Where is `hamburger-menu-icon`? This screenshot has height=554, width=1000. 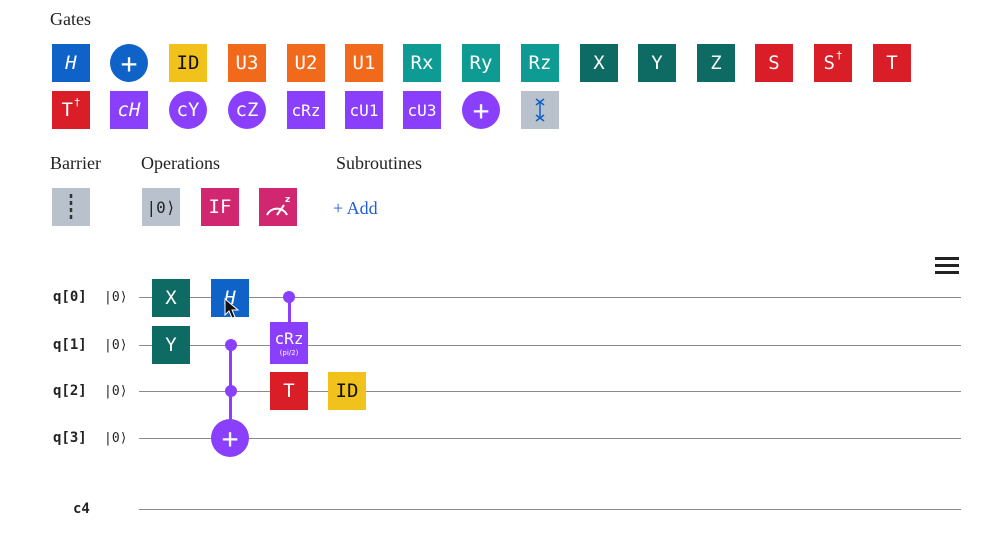 hamburger-menu-icon is located at coordinates (947, 266).